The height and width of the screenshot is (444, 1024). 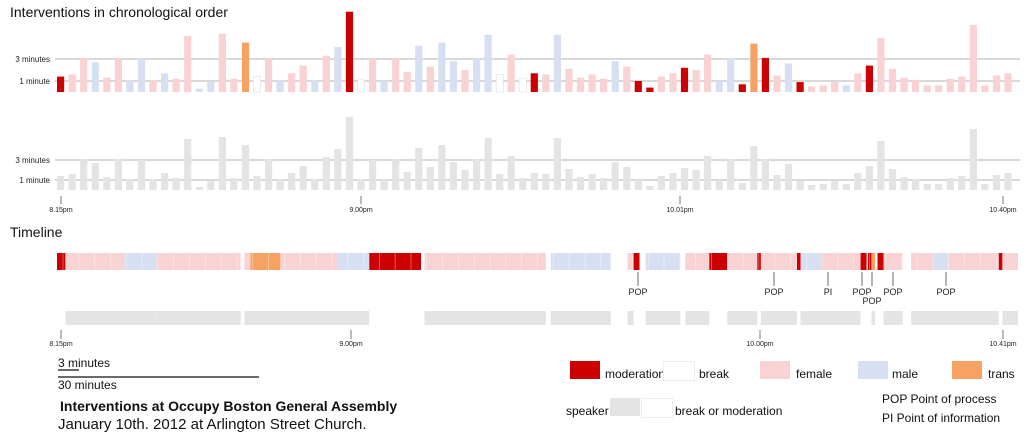 I want to click on legend-breakmod-swatch, so click(x=657, y=408).